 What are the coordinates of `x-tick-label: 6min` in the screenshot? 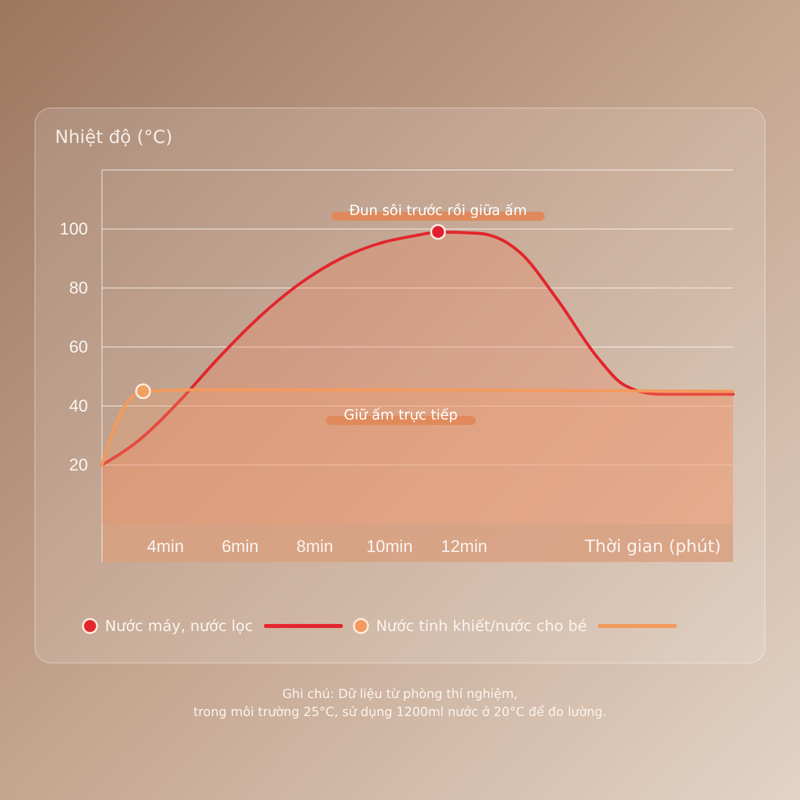 It's located at (240, 546).